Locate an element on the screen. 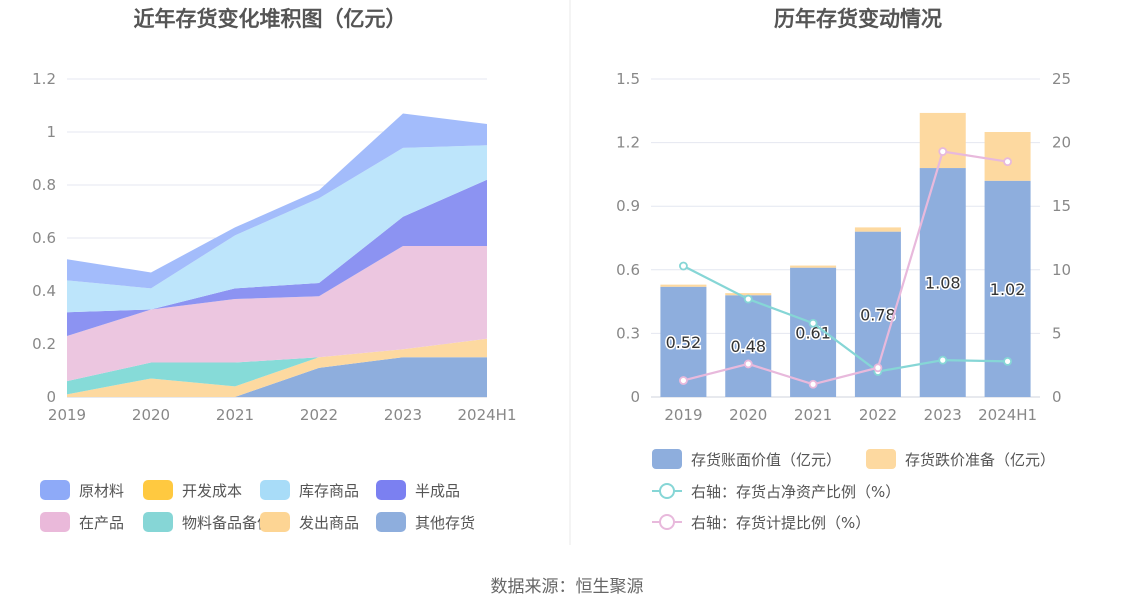 This screenshot has height=612, width=1134. y-tick-label: 0.2 is located at coordinates (44, 344).